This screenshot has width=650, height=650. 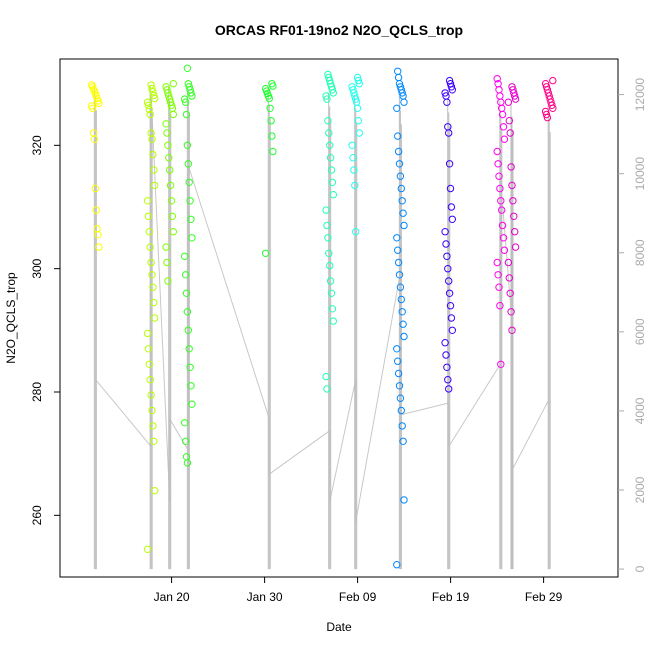 I want to click on right-tick-label: 6000, so click(x=640, y=331).